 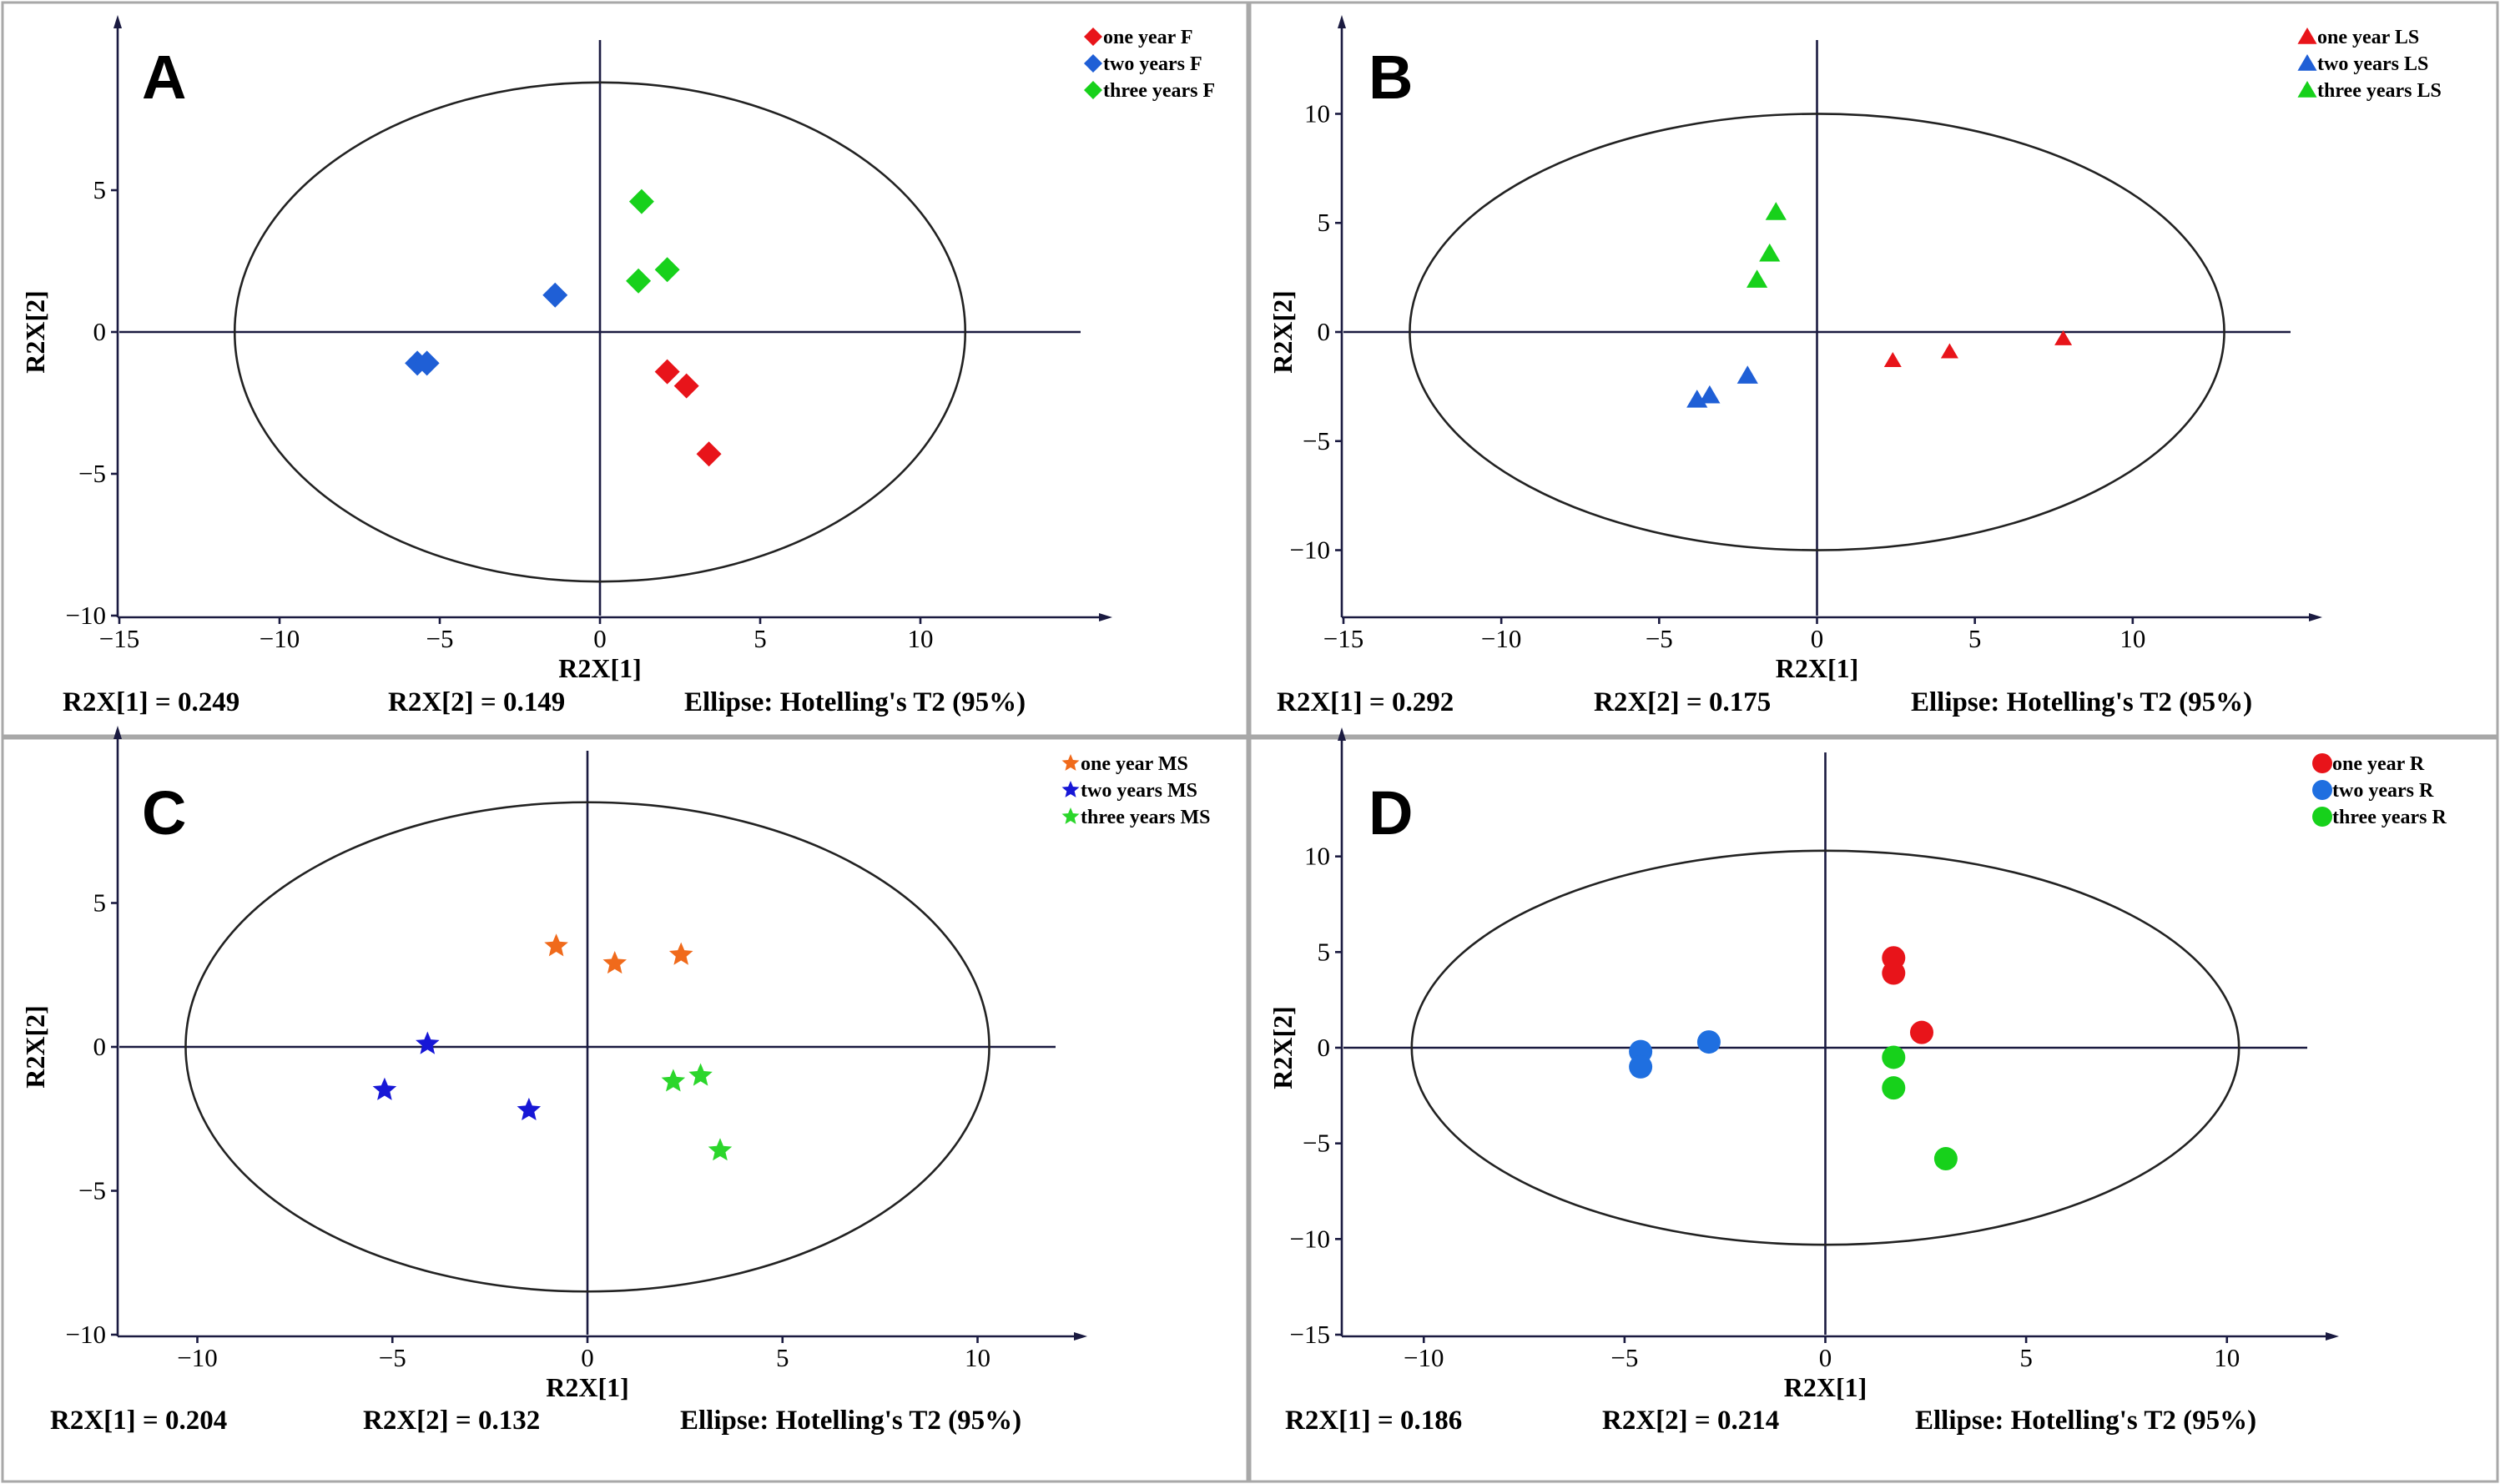 What do you see at coordinates (1134, 764) in the screenshot?
I see `legend-label: one year MS` at bounding box center [1134, 764].